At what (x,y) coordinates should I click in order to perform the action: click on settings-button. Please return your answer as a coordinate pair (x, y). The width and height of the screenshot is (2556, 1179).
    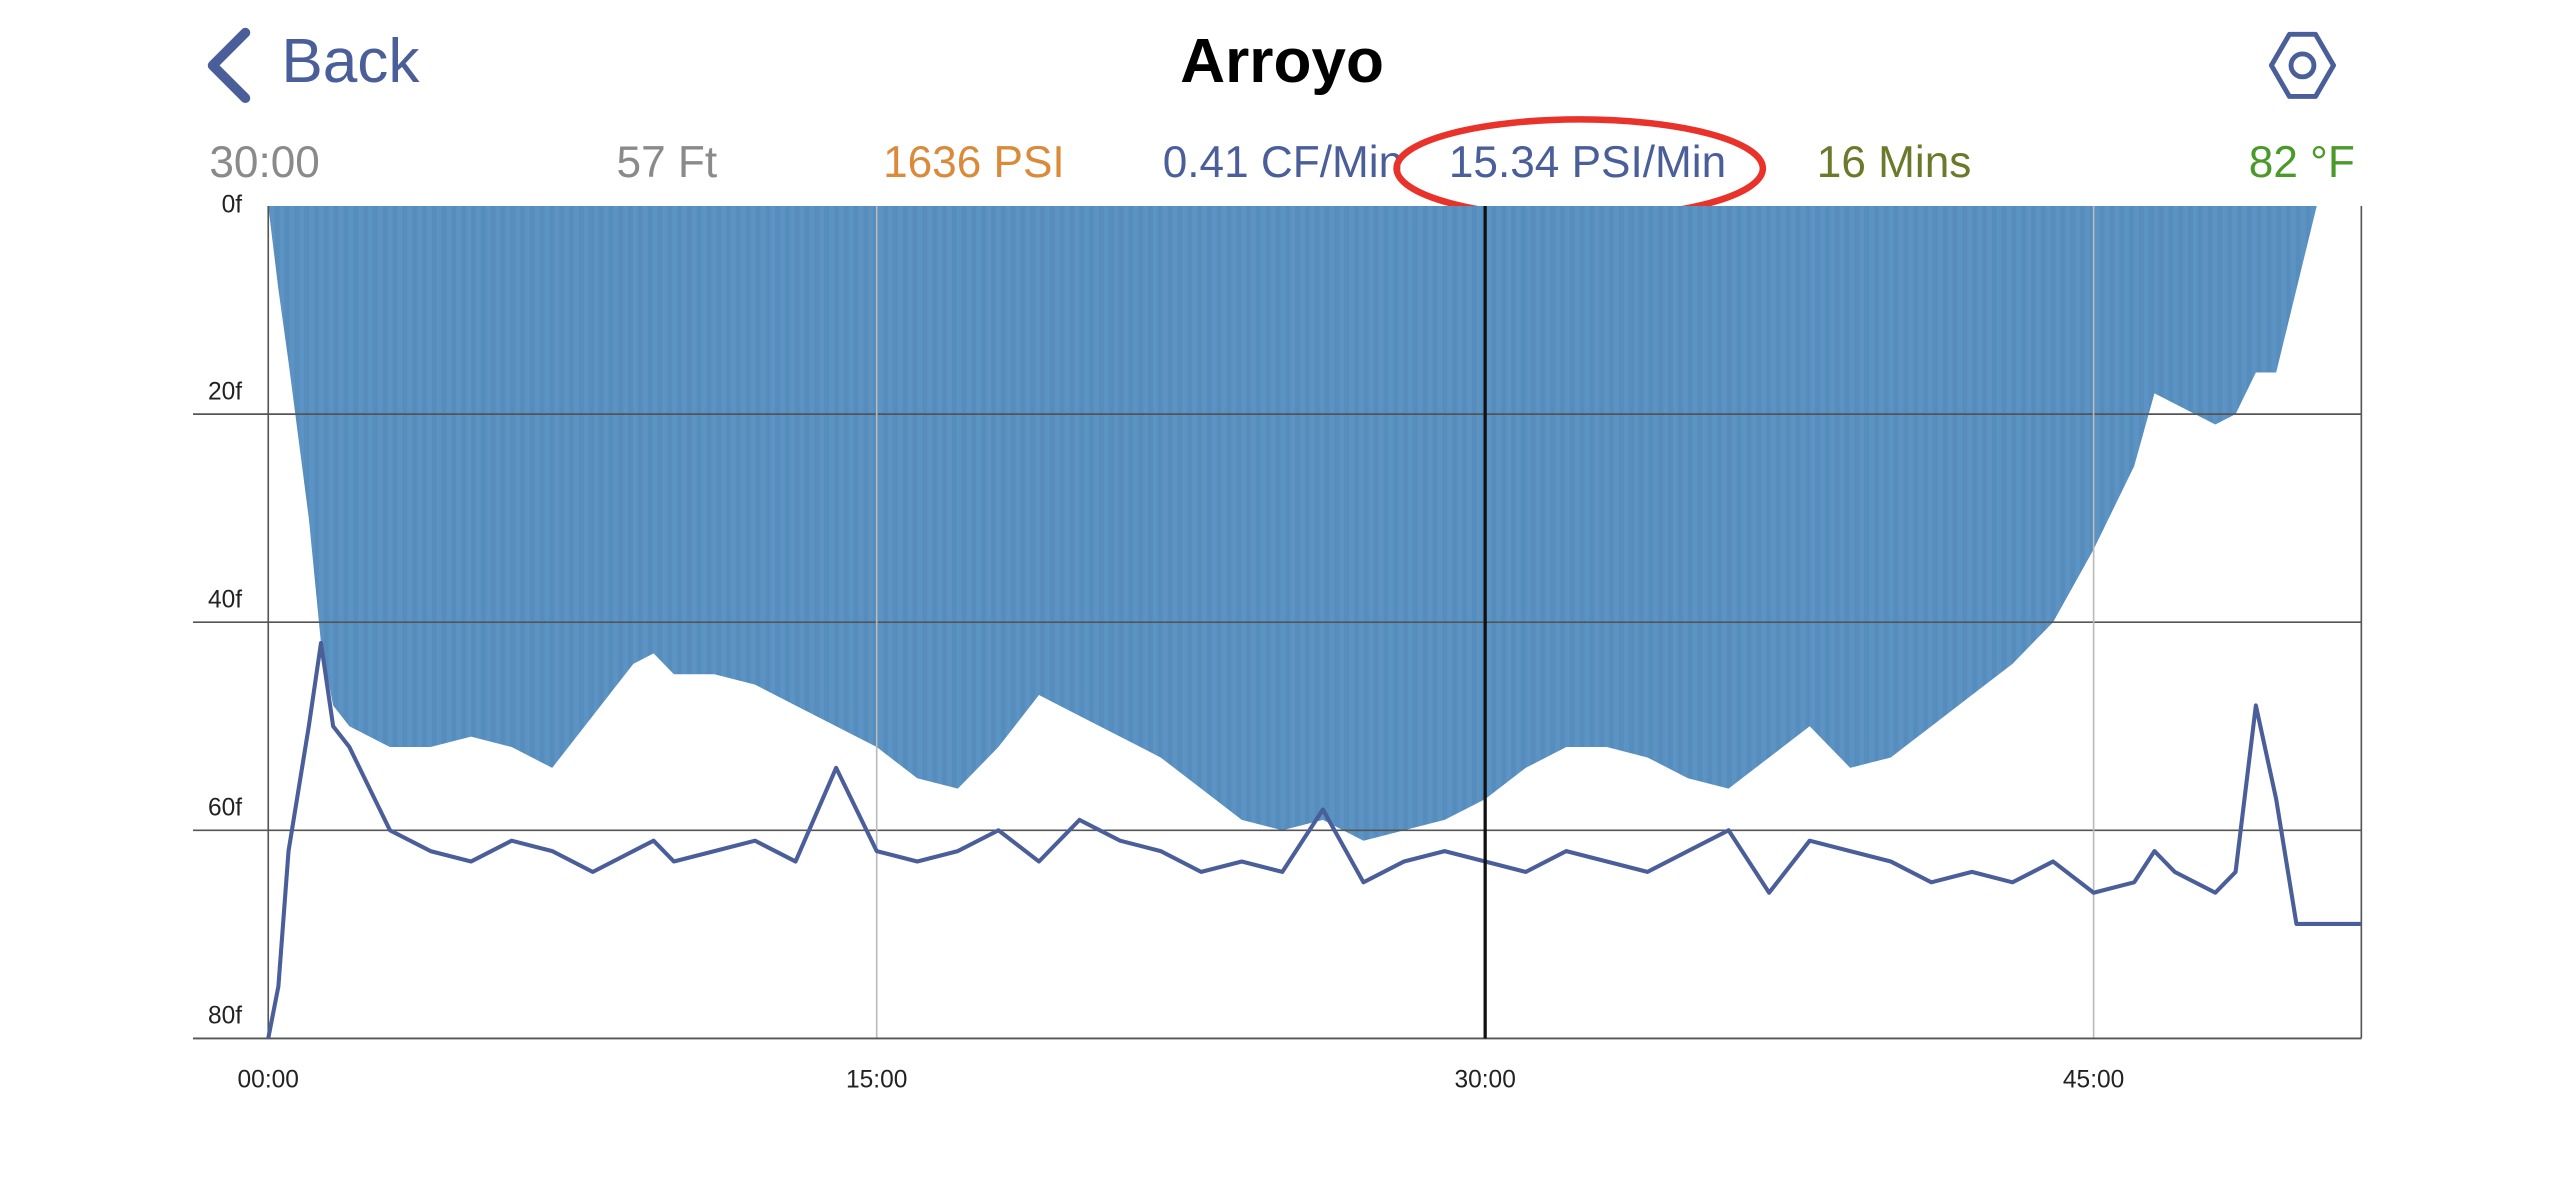
    Looking at the image, I should click on (2302, 65).